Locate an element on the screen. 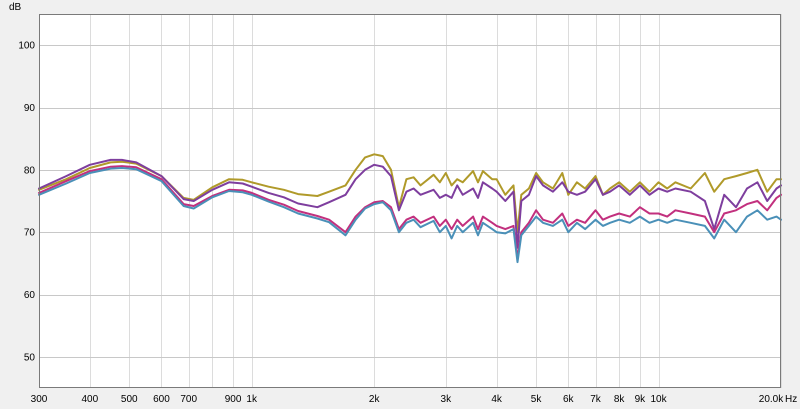 This screenshot has height=409, width=800. x-tick-label: 500 is located at coordinates (129, 399).